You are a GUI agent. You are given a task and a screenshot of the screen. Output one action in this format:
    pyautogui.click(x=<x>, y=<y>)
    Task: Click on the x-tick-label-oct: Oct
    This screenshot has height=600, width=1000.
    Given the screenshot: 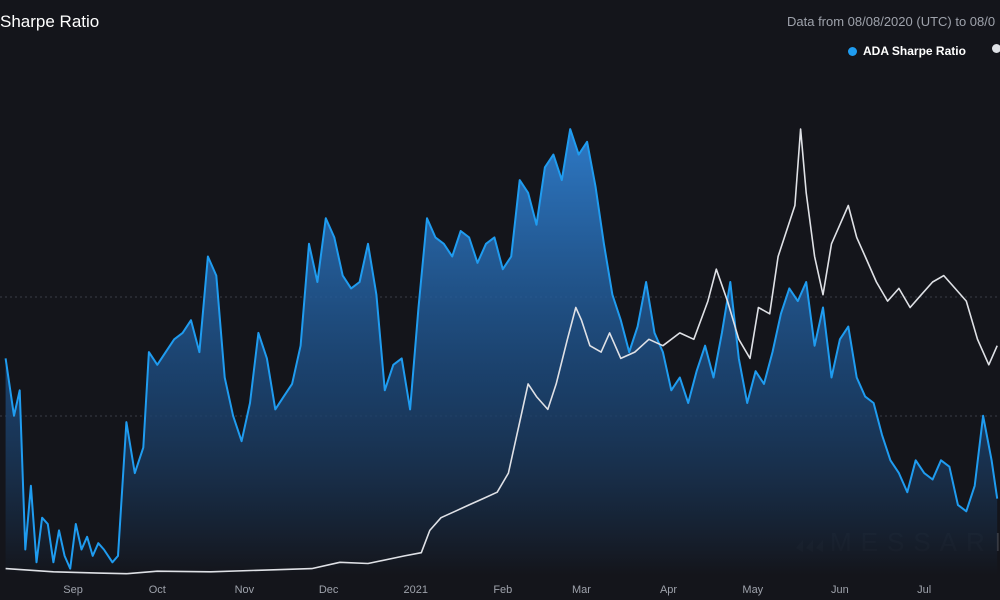 What is the action you would take?
    pyautogui.click(x=157, y=590)
    